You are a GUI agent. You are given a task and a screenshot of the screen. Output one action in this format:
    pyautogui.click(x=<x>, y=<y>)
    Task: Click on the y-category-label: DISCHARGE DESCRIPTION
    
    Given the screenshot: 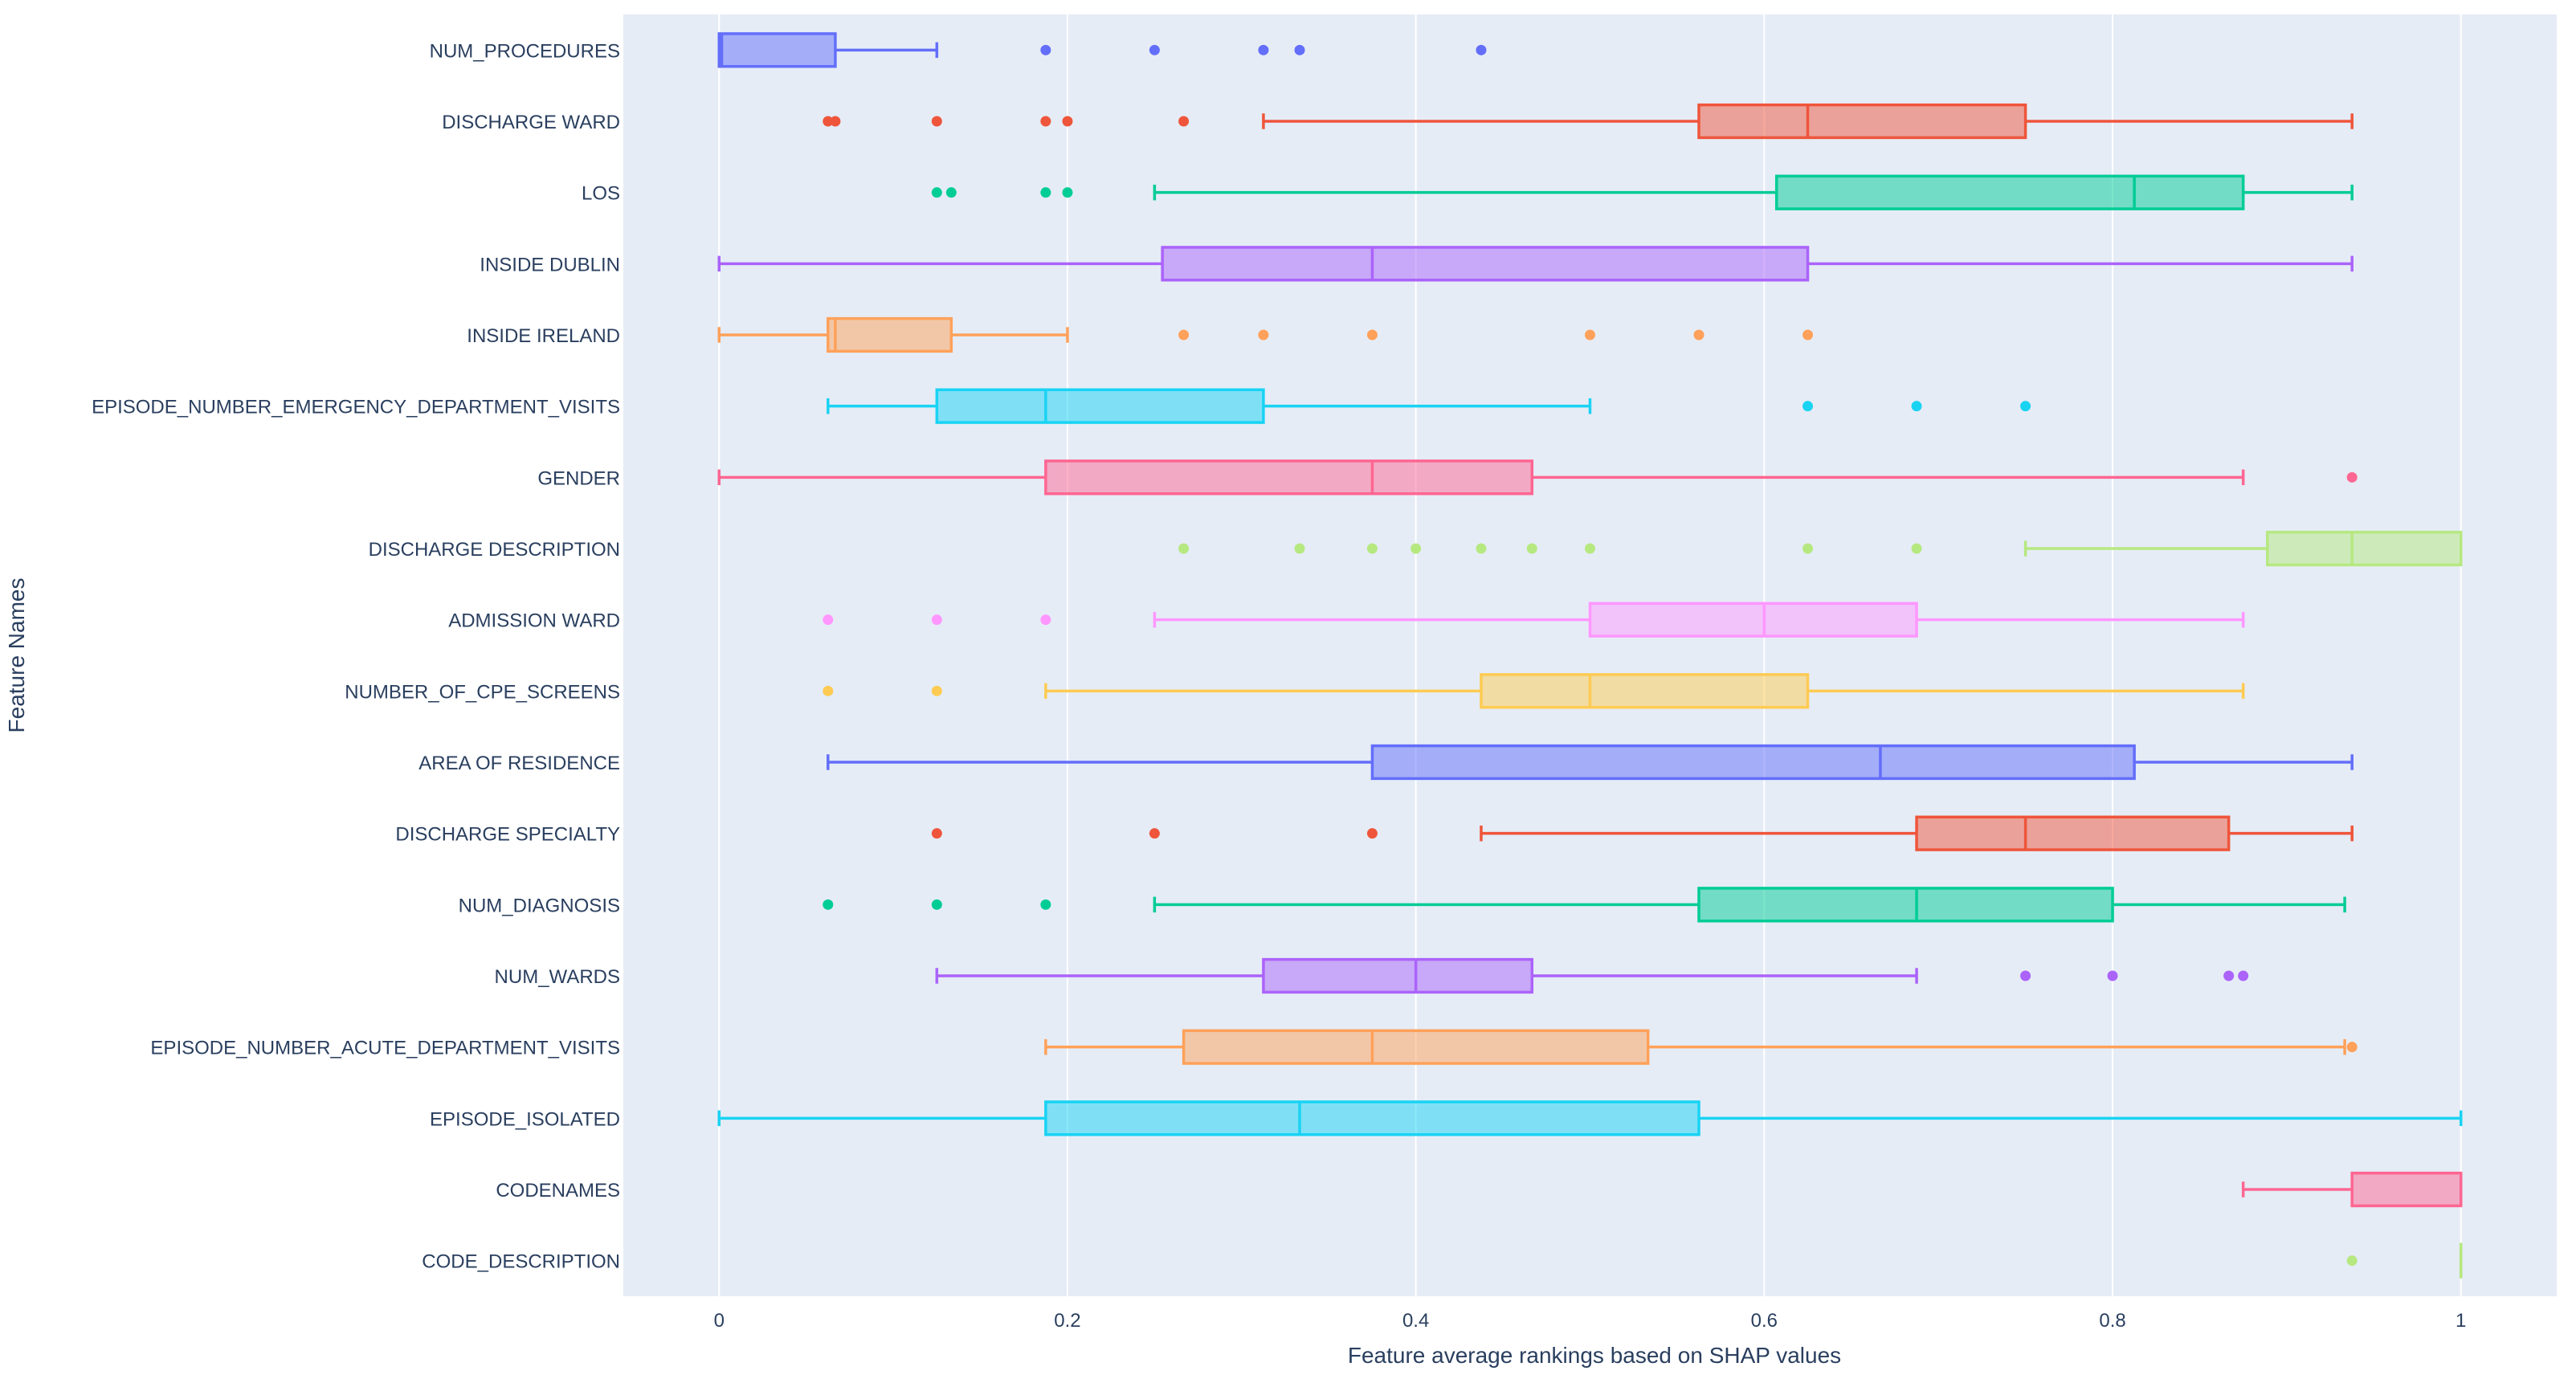 What is the action you would take?
    pyautogui.click(x=494, y=550)
    